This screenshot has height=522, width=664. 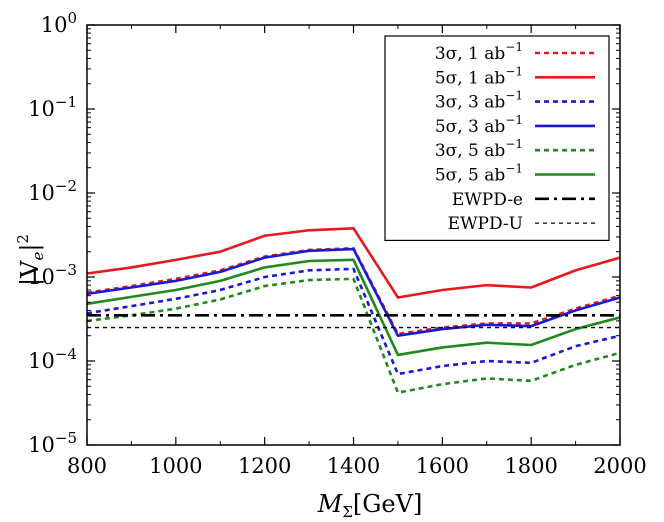 What do you see at coordinates (479, 52) in the screenshot?
I see `legend-label: 3σ, 1 ab−1` at bounding box center [479, 52].